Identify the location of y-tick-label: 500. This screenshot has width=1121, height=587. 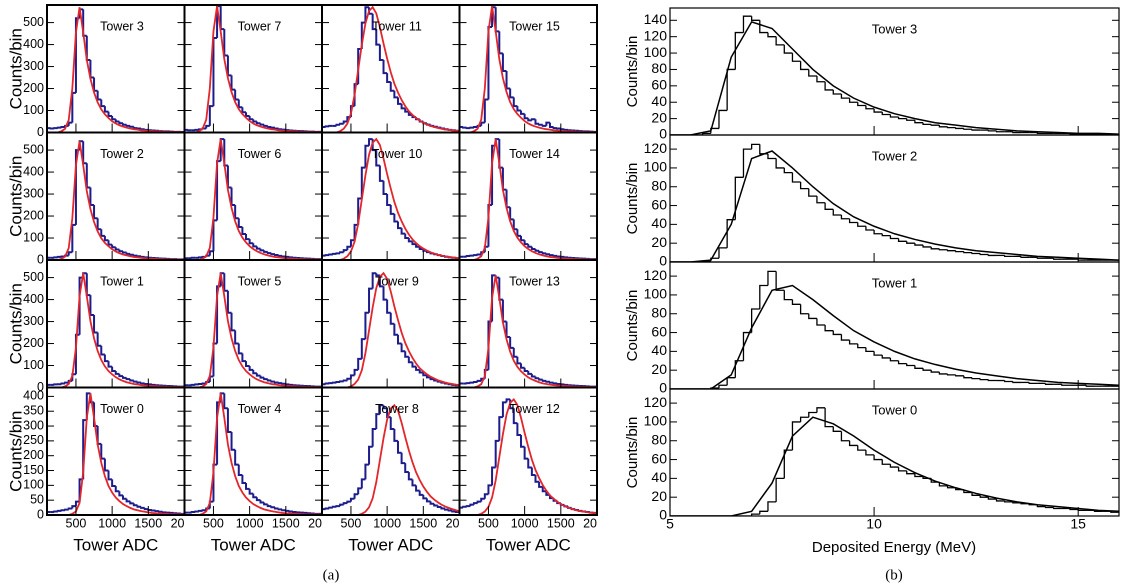
(33, 22).